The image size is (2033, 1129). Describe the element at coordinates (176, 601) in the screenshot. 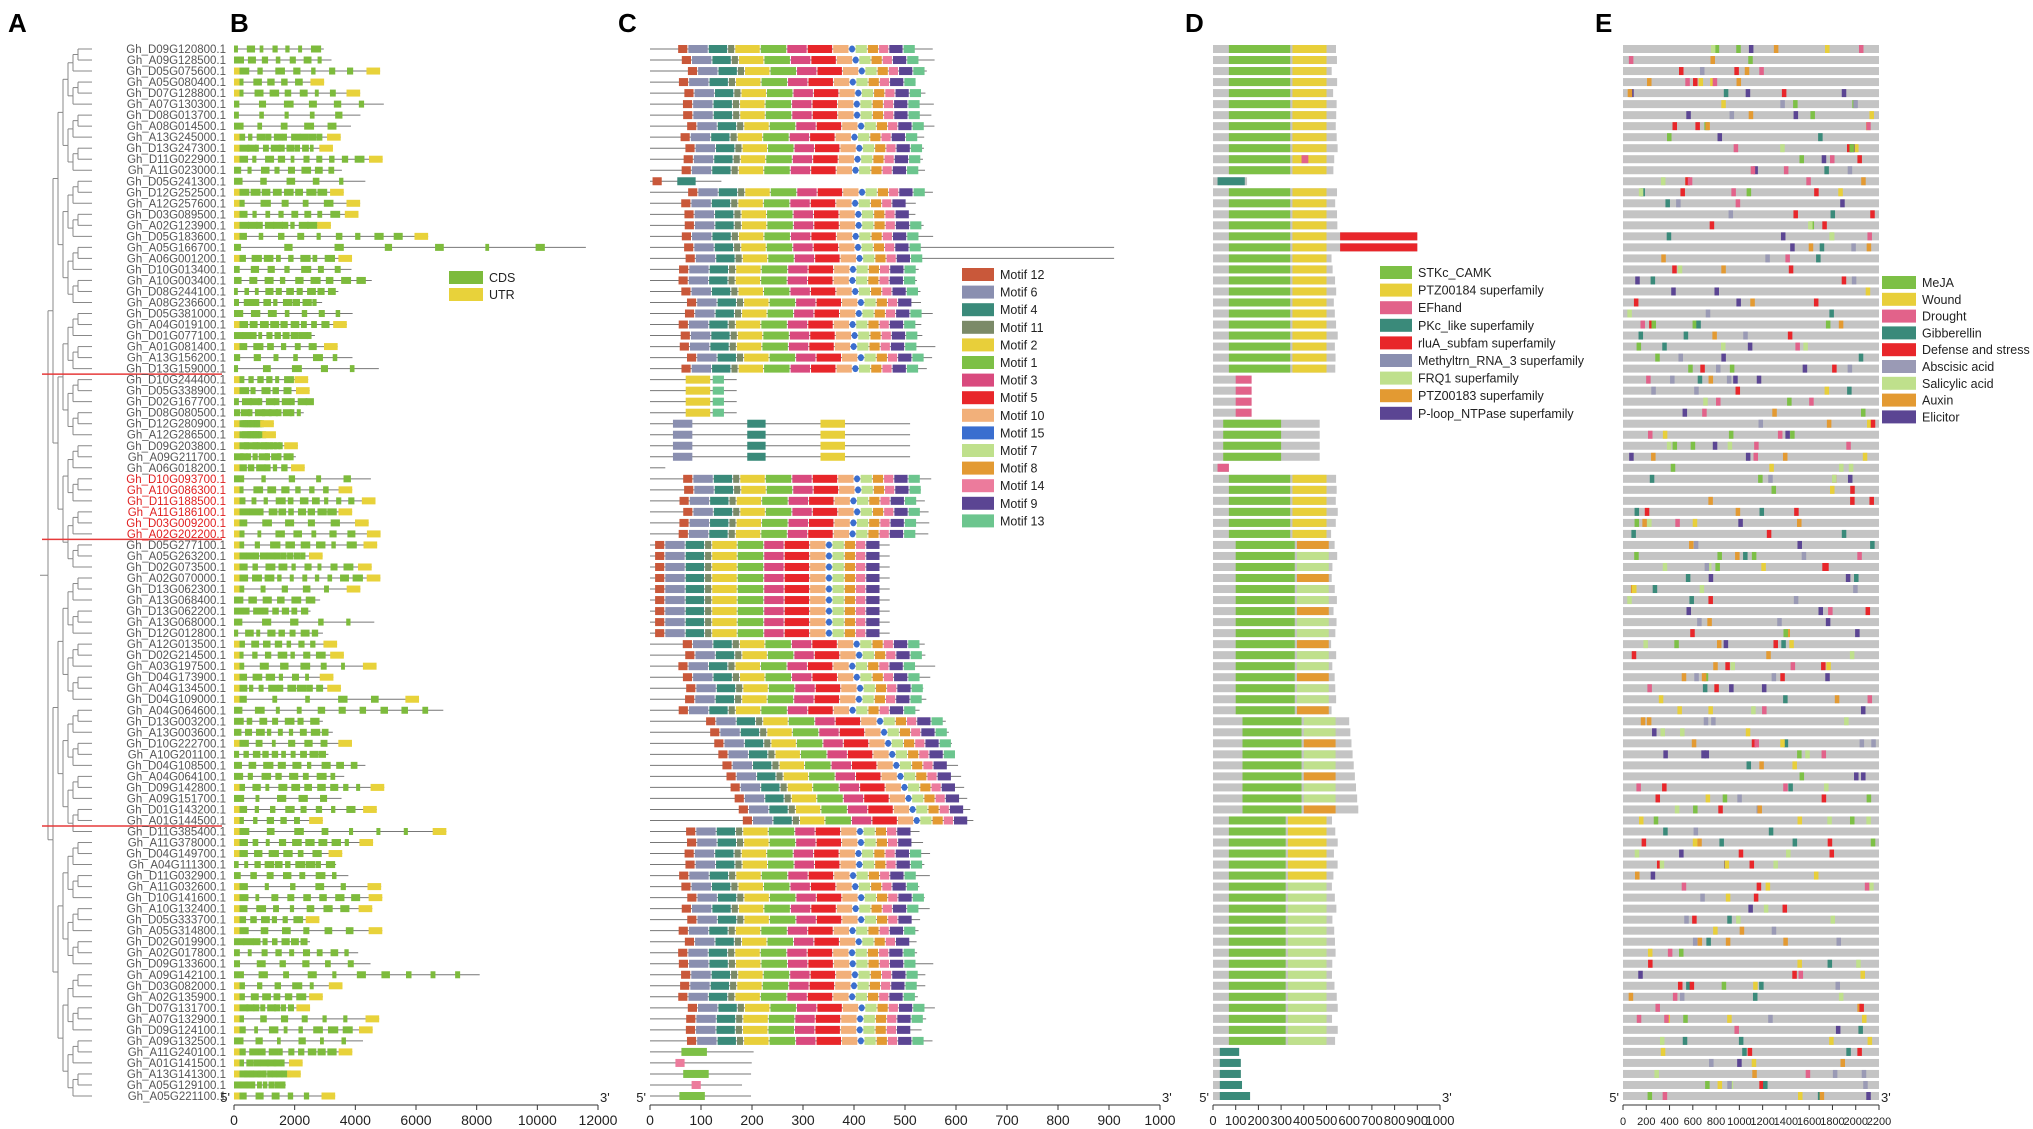

I see `gene-label: Gh_A13G068400.1` at that location.